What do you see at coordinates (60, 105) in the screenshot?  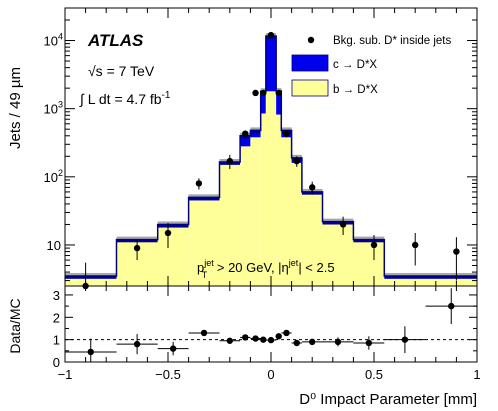 I see `y-tick-label-exponent: 3` at bounding box center [60, 105].